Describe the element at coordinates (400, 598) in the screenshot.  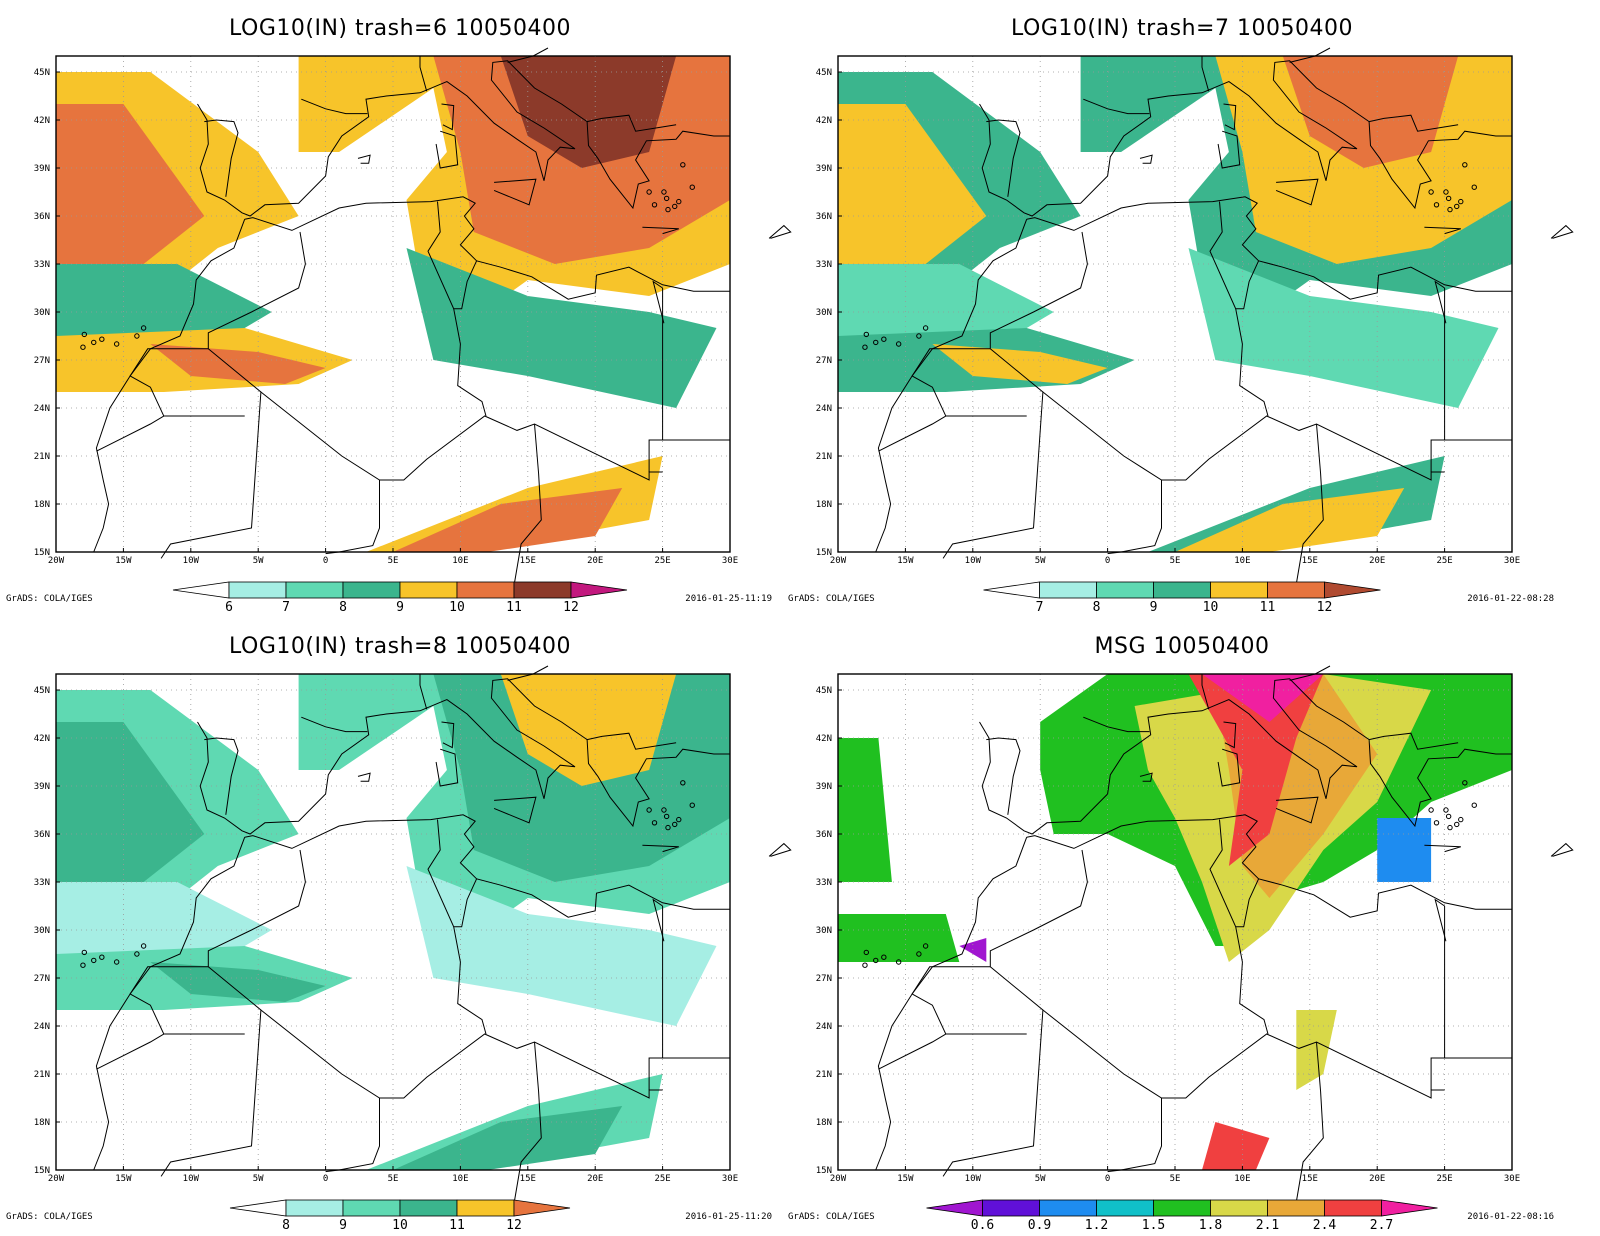
I see `colorbar: 6 7 8 9 10 11 12` at that location.